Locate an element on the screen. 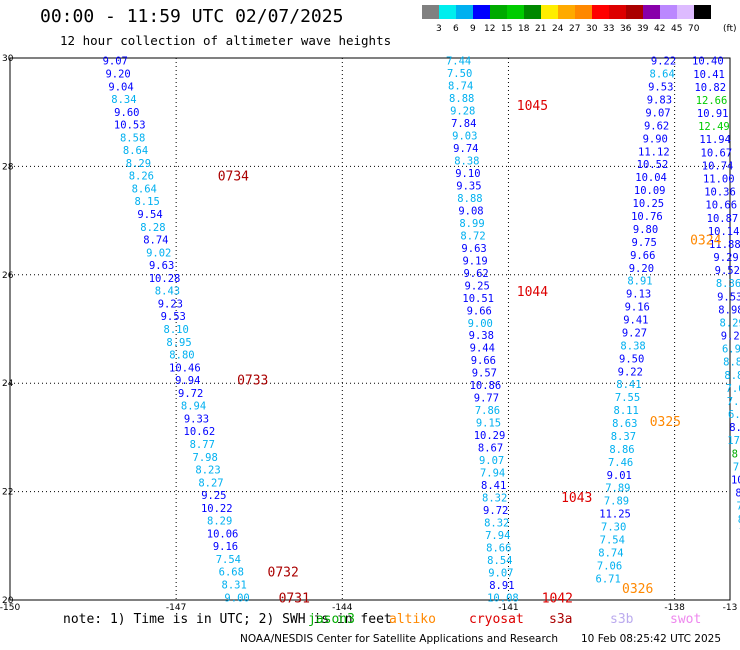  colorbar-label: 36 is located at coordinates (626, 29).